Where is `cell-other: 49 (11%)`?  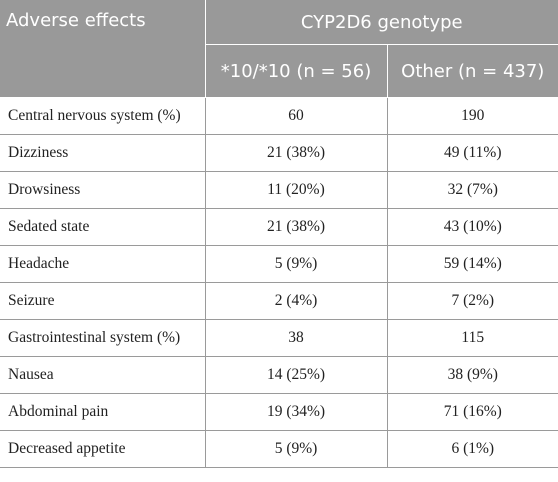 cell-other: 49 (11%) is located at coordinates (472, 153).